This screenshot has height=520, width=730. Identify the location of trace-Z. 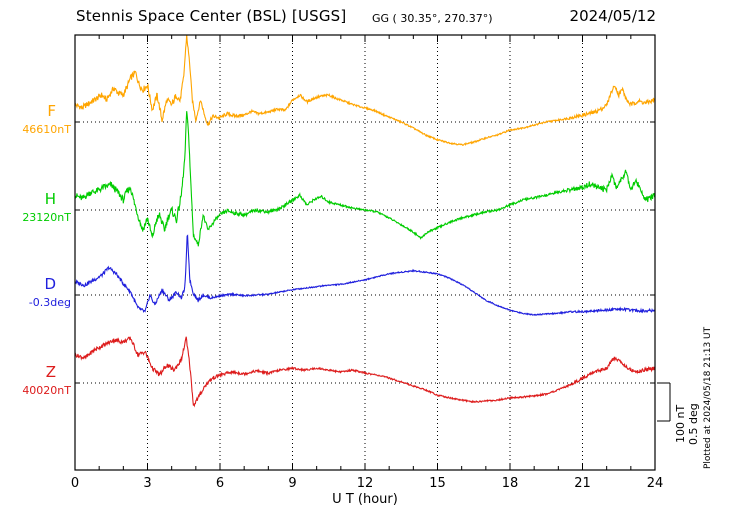
(365, 372).